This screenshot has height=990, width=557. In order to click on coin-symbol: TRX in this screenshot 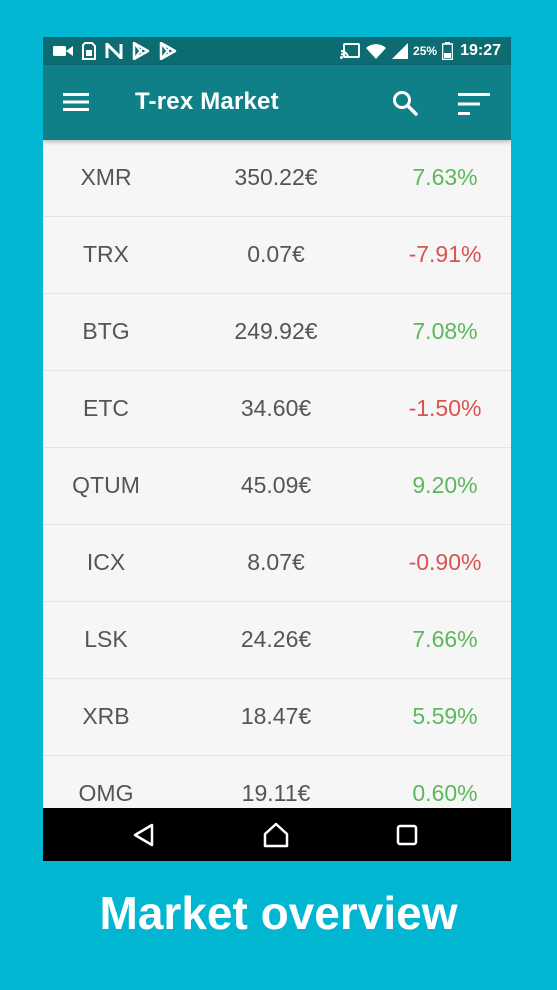, I will do `click(106, 254)`.